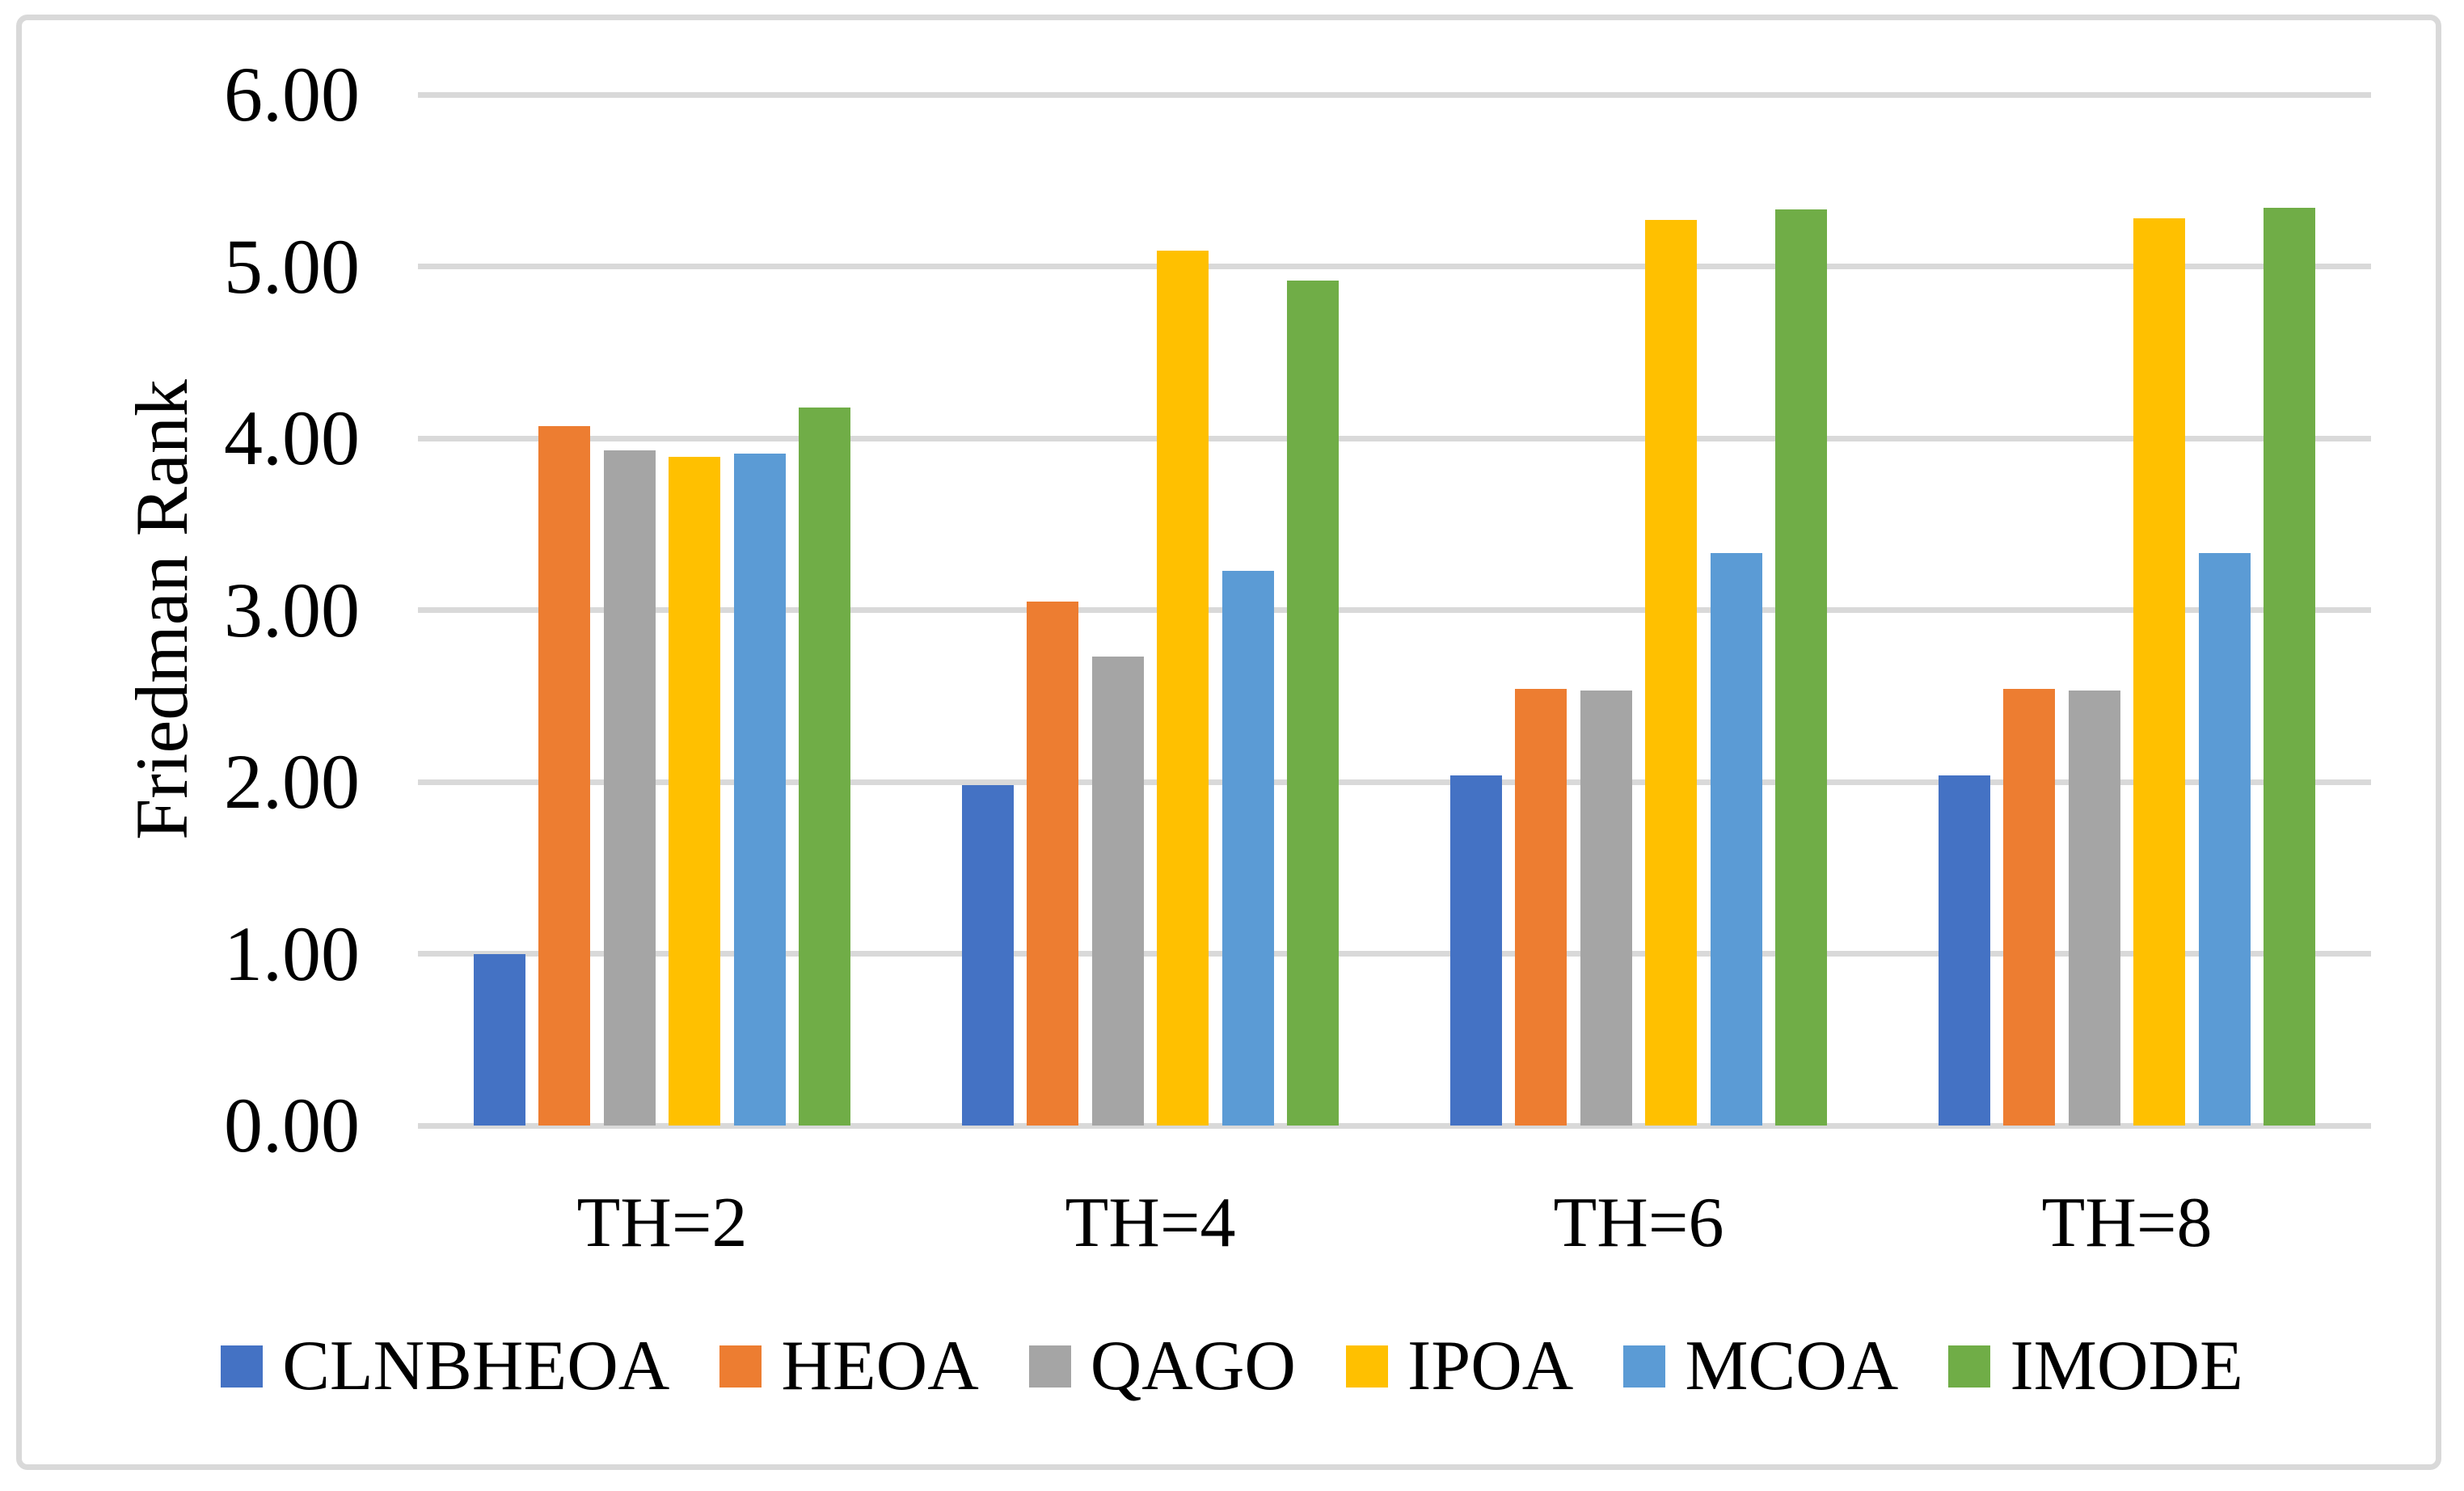 The image size is (2464, 1491). I want to click on y-tick-label: 2.00, so click(292, 781).